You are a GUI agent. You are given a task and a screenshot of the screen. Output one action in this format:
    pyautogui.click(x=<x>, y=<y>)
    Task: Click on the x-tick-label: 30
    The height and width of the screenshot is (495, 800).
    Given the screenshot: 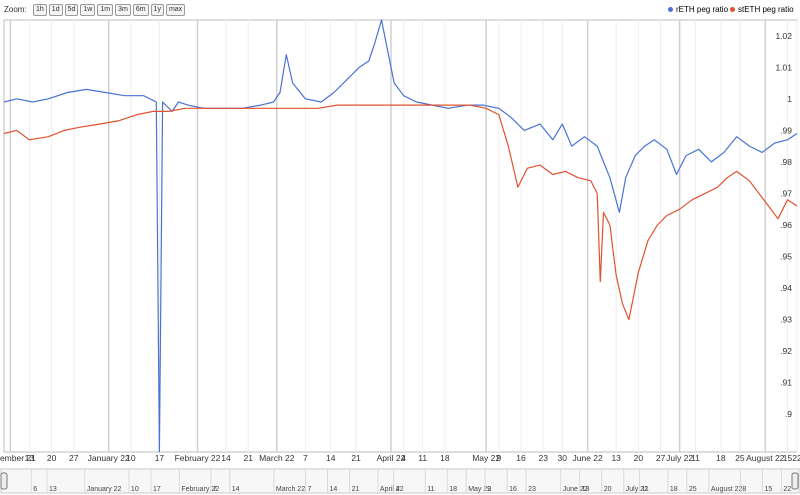 What is the action you would take?
    pyautogui.click(x=563, y=458)
    